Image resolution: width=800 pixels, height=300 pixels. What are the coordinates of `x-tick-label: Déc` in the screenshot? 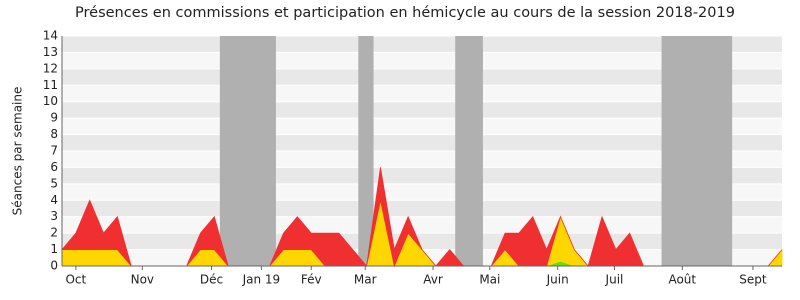 It's located at (211, 280).